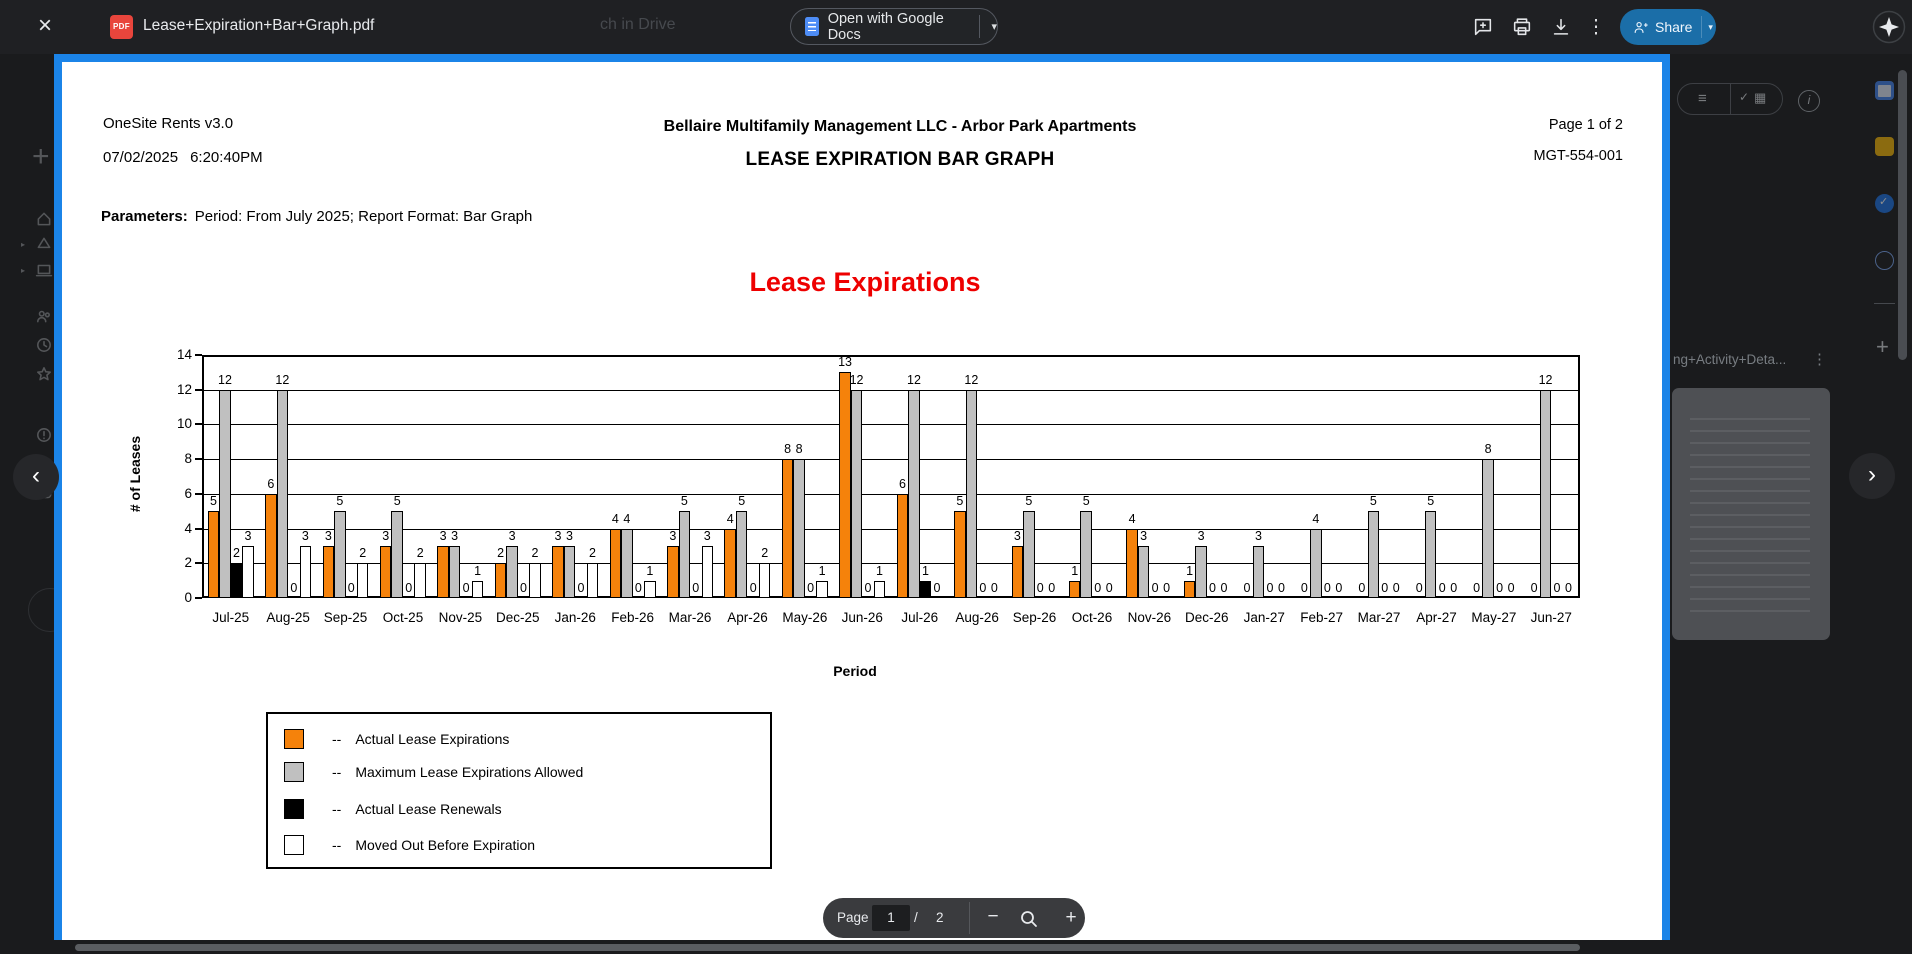  I want to click on file-more-options-icon: ⋮, so click(1819, 359).